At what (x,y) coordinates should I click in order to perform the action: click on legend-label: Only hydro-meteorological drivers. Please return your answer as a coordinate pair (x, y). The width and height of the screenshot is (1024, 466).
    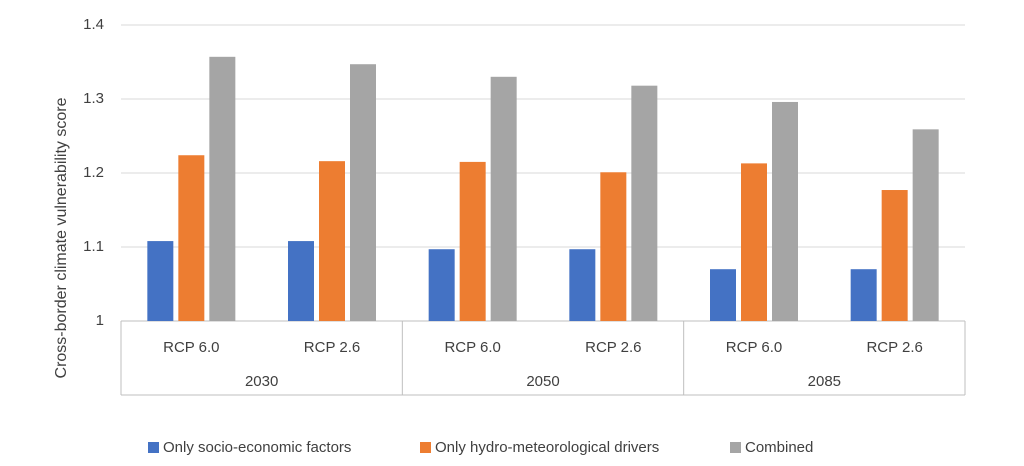
    Looking at the image, I should click on (547, 447).